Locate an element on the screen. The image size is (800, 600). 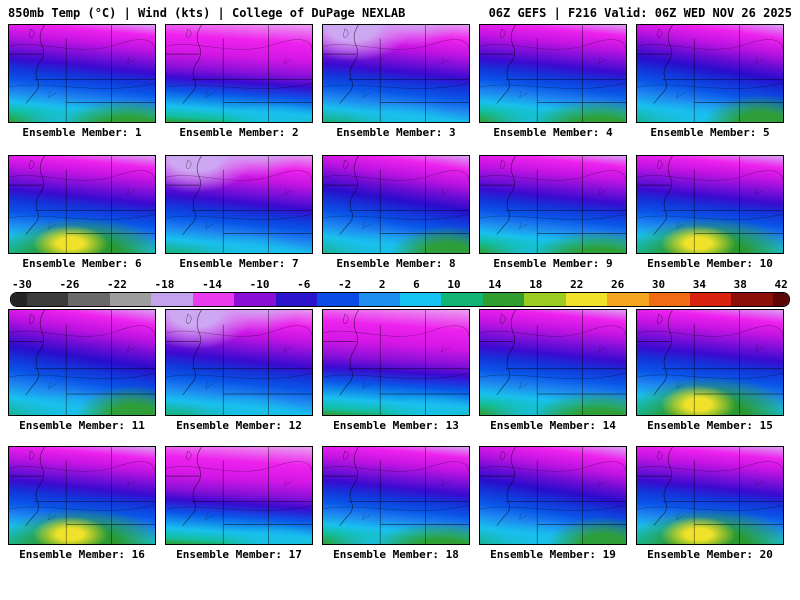
colorbar-tick: 38 is located at coordinates (740, 284).